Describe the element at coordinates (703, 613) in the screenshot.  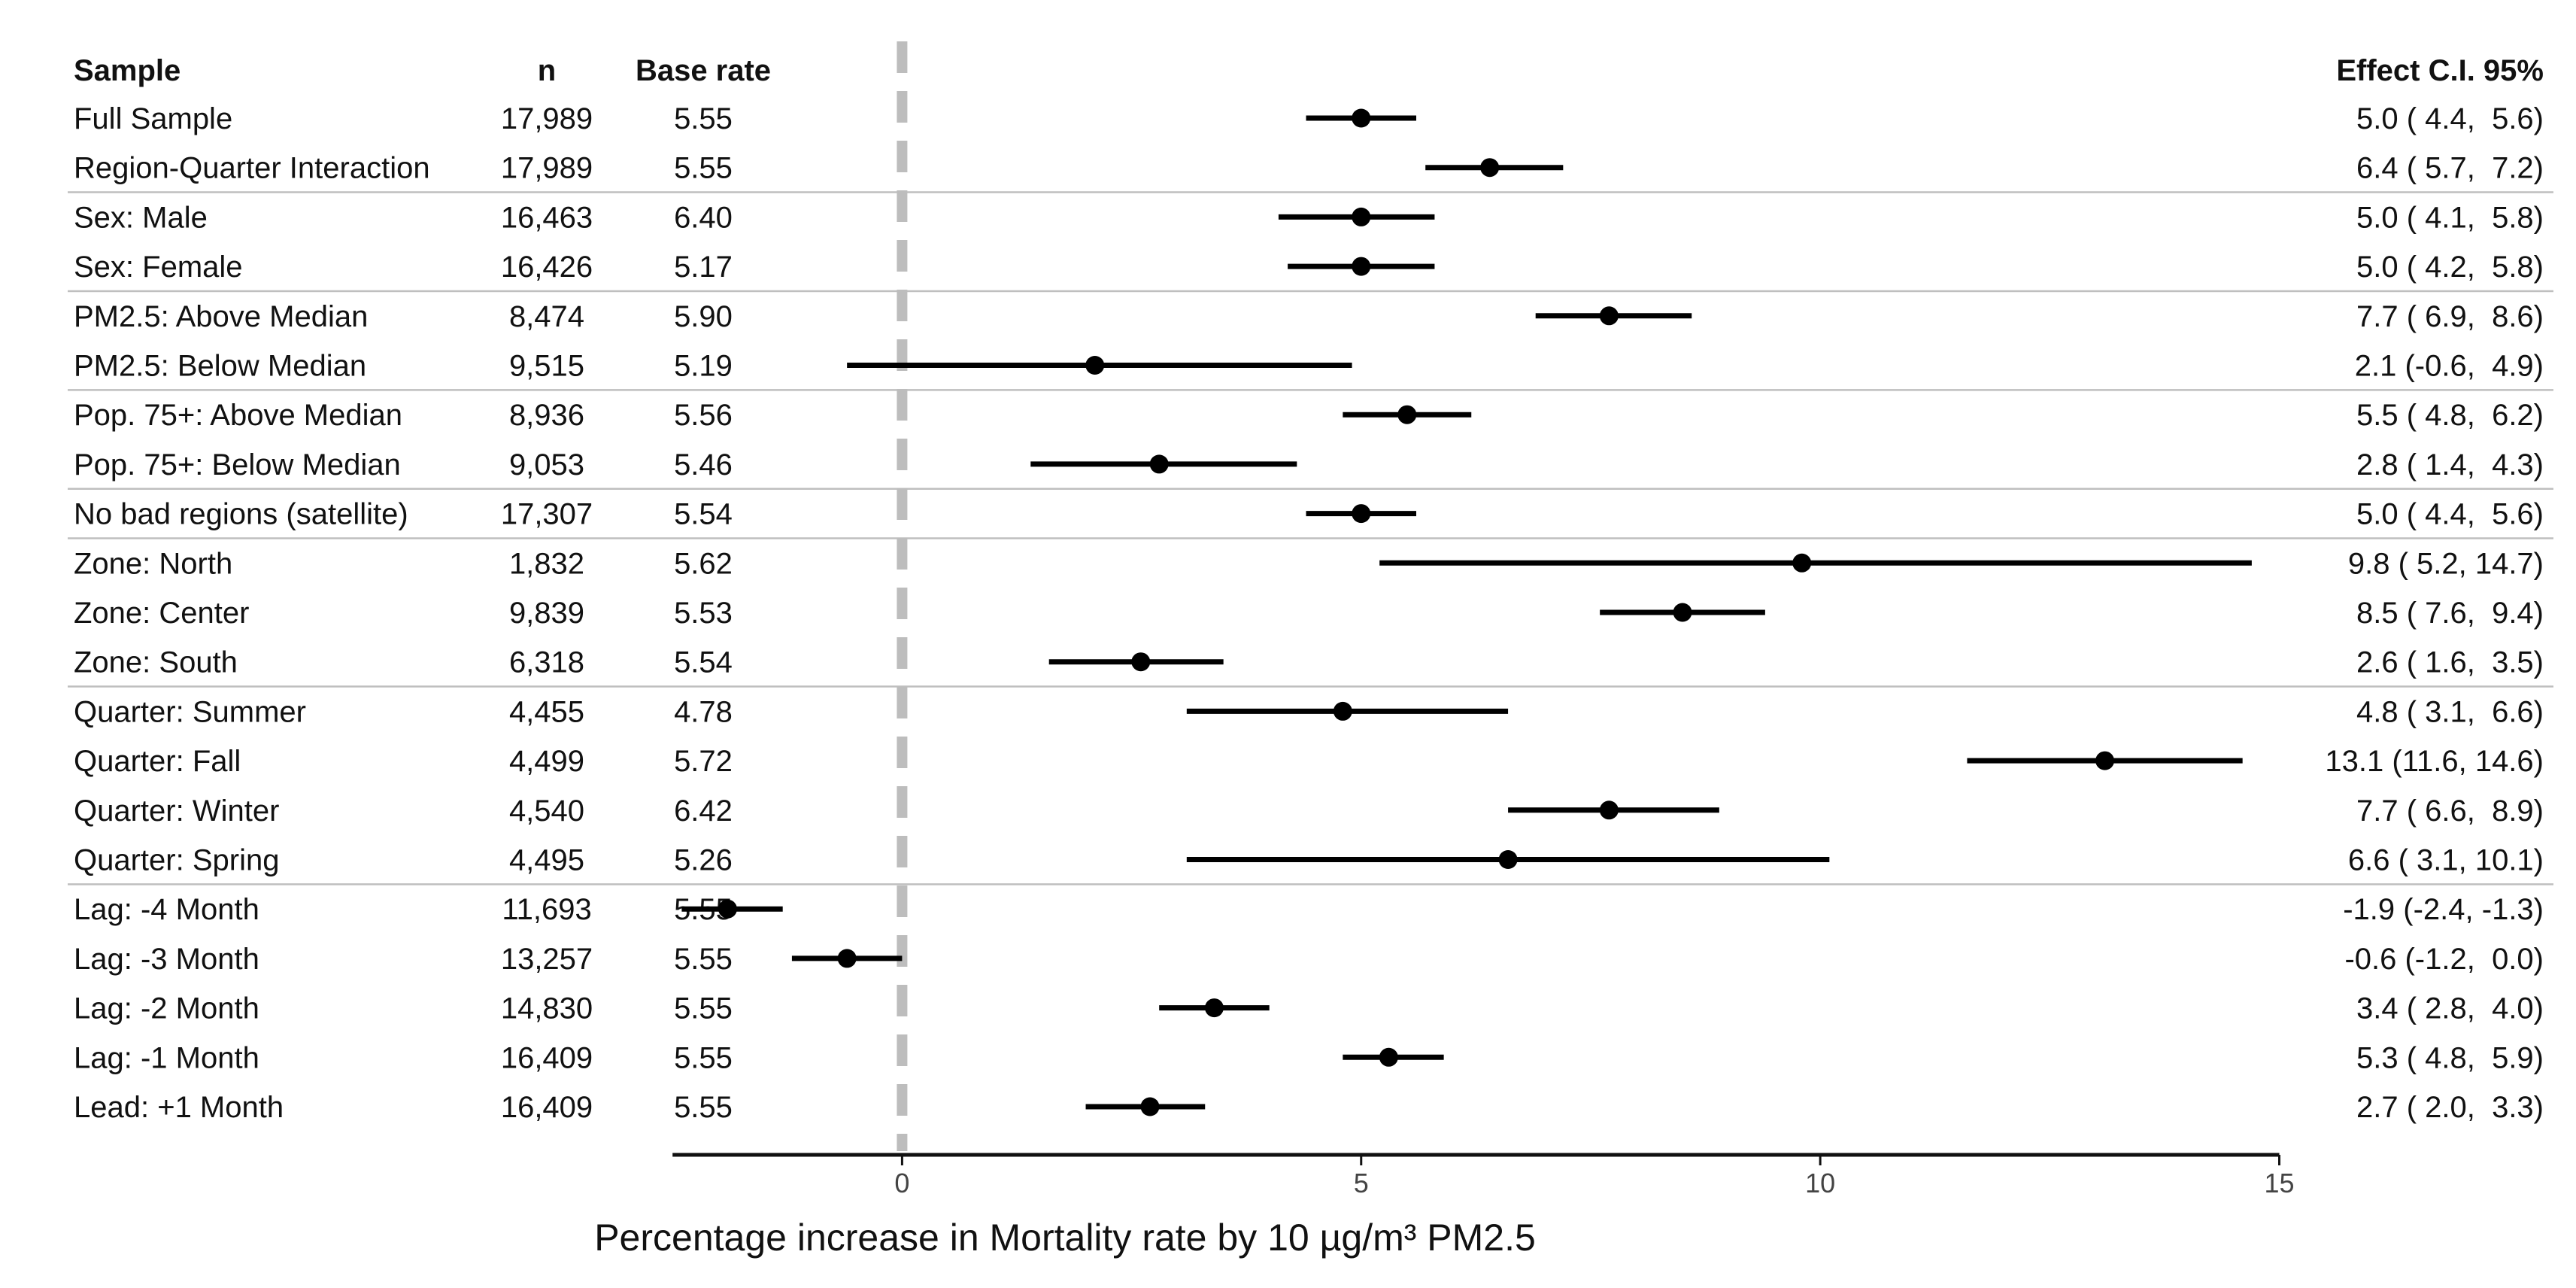
I see `row-base-rate: 5.53` at that location.